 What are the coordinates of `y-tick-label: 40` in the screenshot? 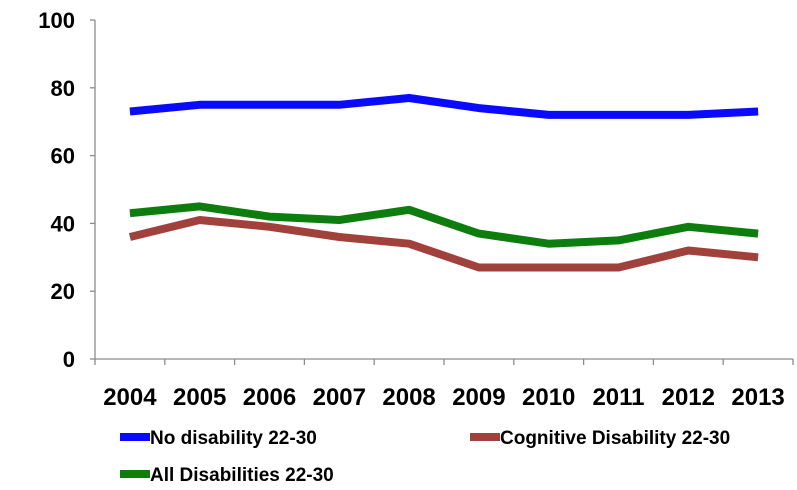 It's located at (63, 223).